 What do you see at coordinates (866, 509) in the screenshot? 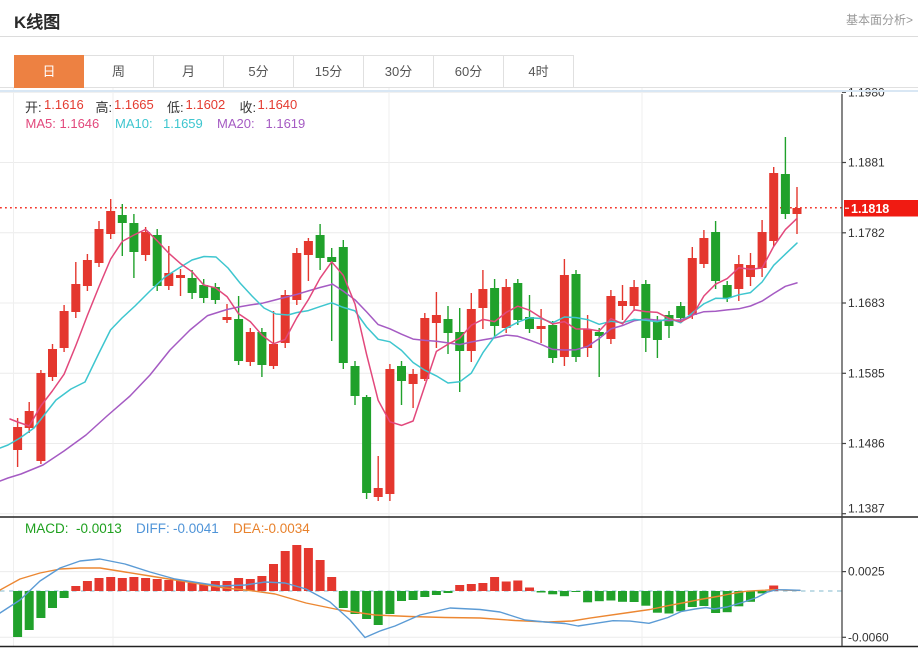
I see `svg-text: 1.1387` at bounding box center [866, 509].